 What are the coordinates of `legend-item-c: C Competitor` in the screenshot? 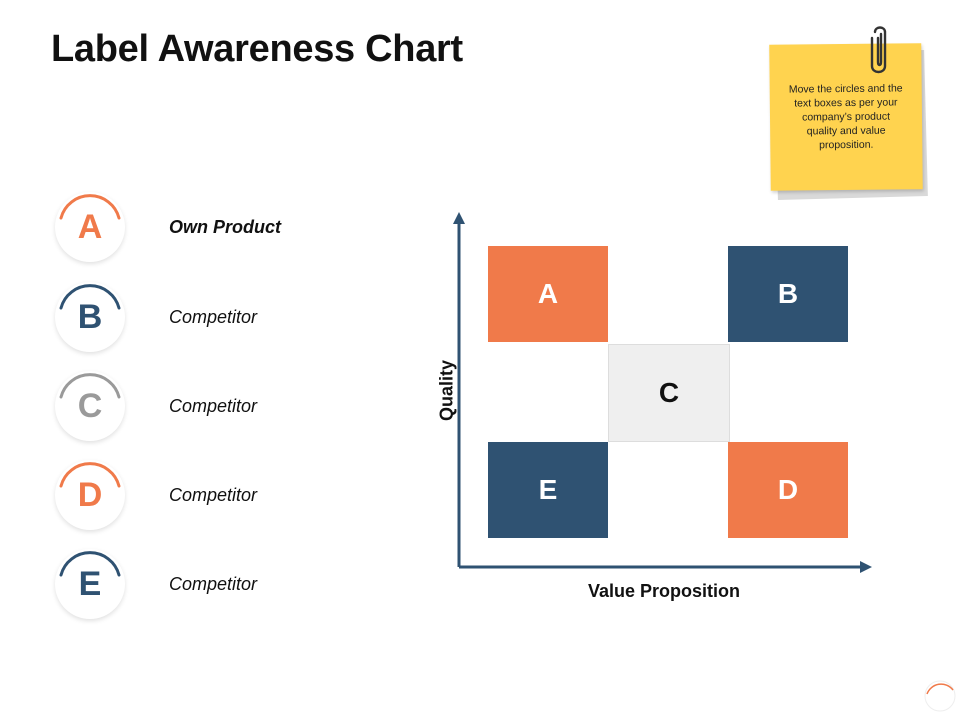 It's located at (205, 407).